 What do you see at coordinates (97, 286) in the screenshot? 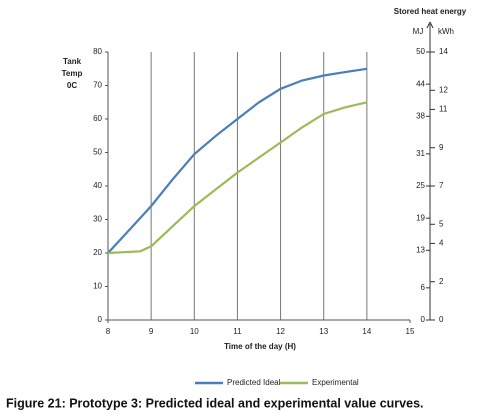
I see `y-tick-label: 10` at bounding box center [97, 286].